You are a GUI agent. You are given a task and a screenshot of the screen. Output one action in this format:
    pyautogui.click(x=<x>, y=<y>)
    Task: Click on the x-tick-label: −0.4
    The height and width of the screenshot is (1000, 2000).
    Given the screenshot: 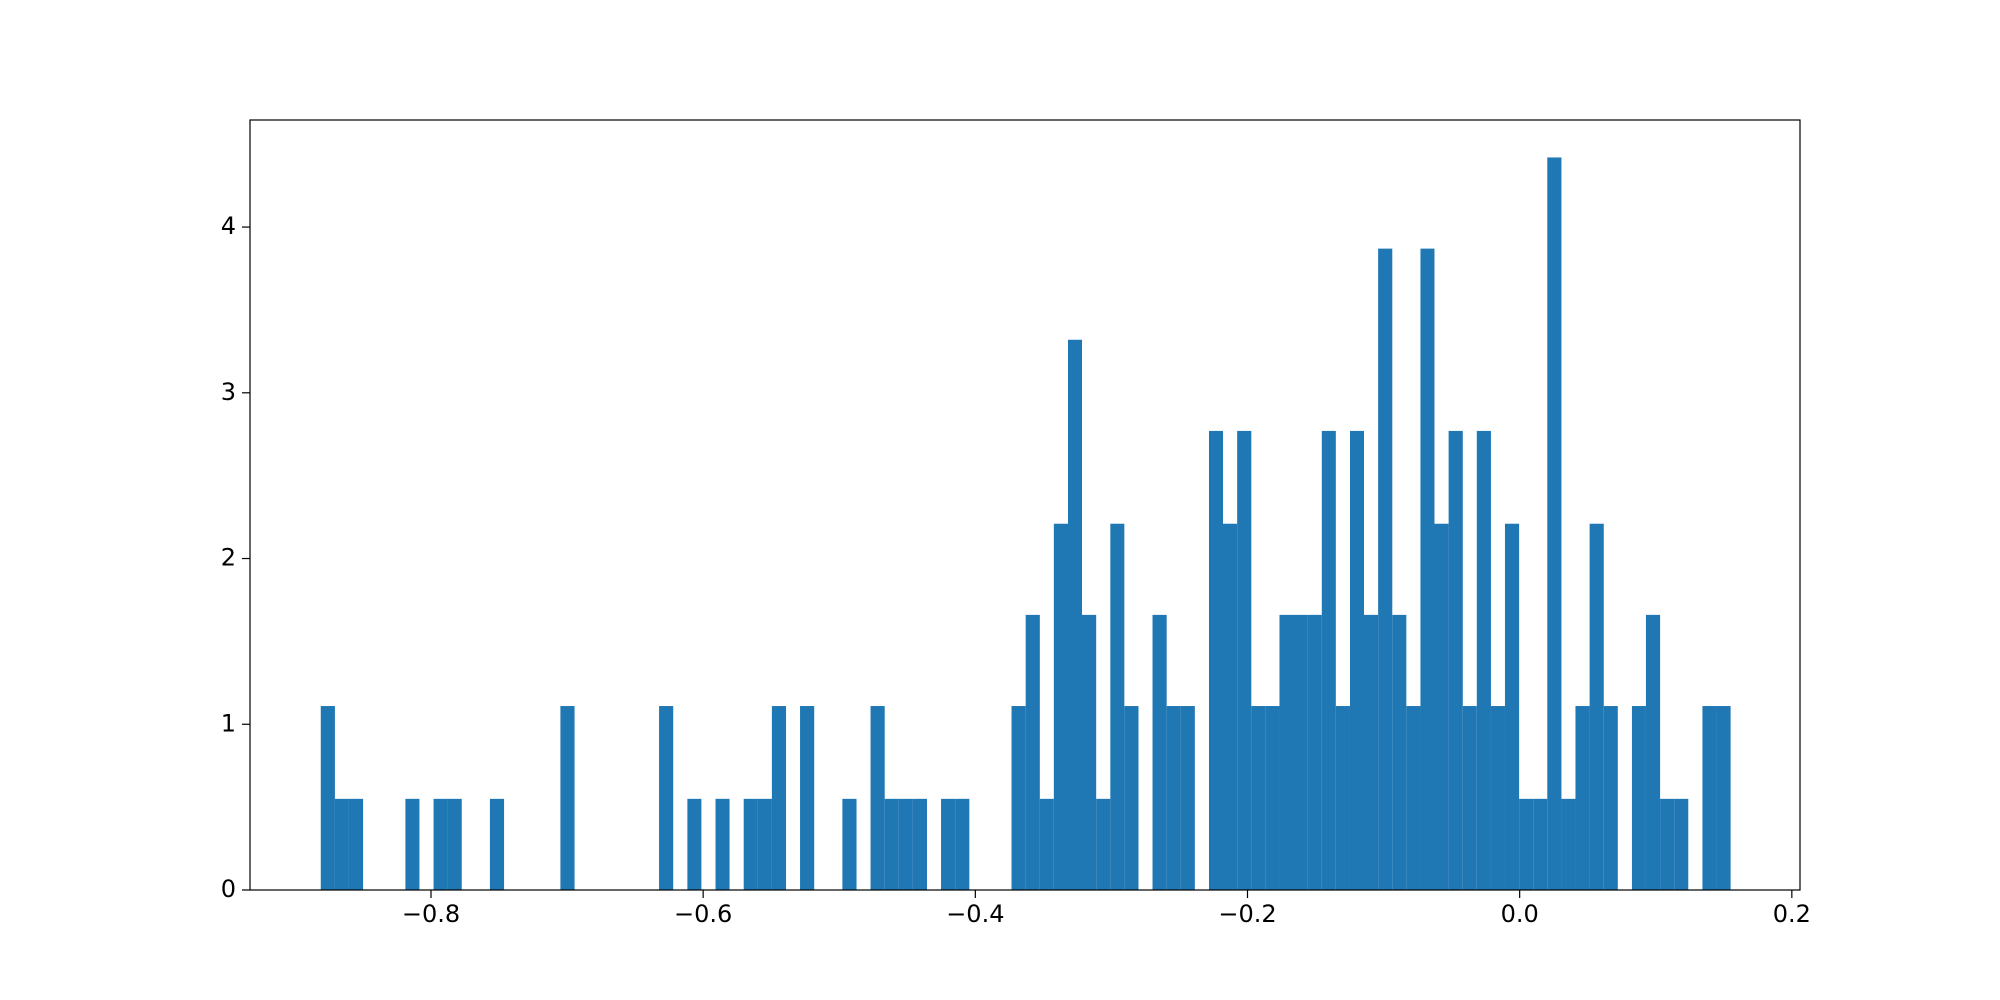 What is the action you would take?
    pyautogui.click(x=975, y=914)
    